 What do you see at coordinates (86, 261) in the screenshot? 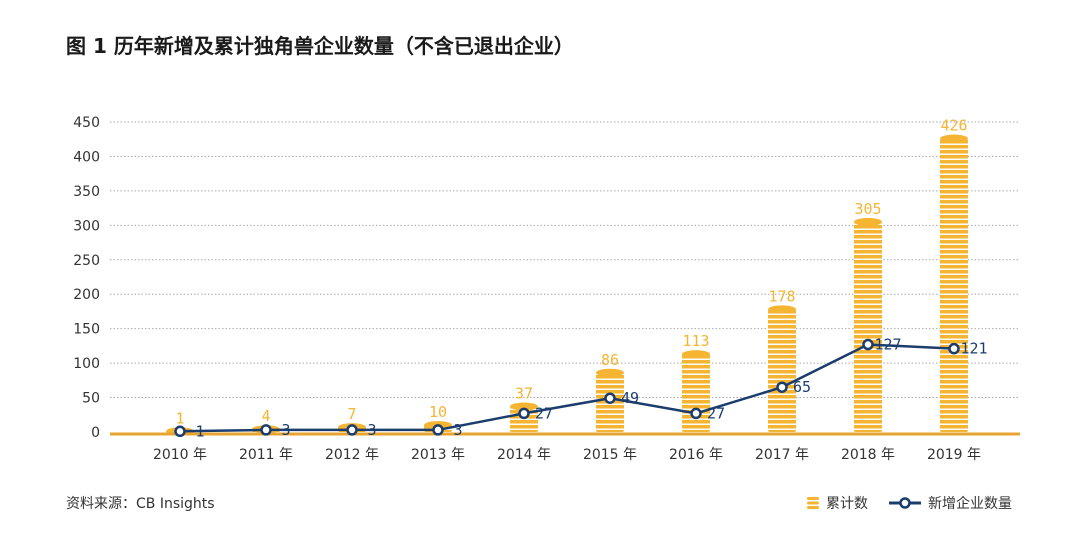
I see `y-tick-label: 250` at bounding box center [86, 261].